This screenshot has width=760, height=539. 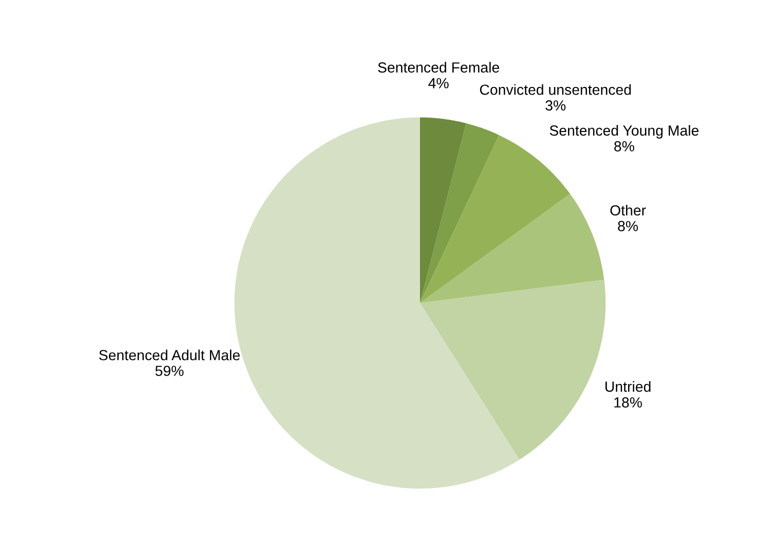 I want to click on slice-label: Convicted unsentenced, so click(x=555, y=89).